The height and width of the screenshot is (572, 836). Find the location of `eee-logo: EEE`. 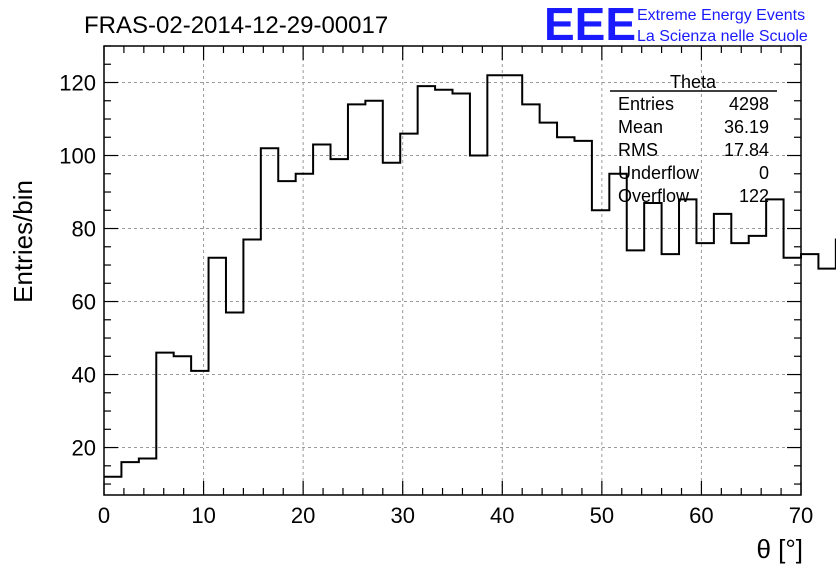

eee-logo: EEE is located at coordinates (590, 25).